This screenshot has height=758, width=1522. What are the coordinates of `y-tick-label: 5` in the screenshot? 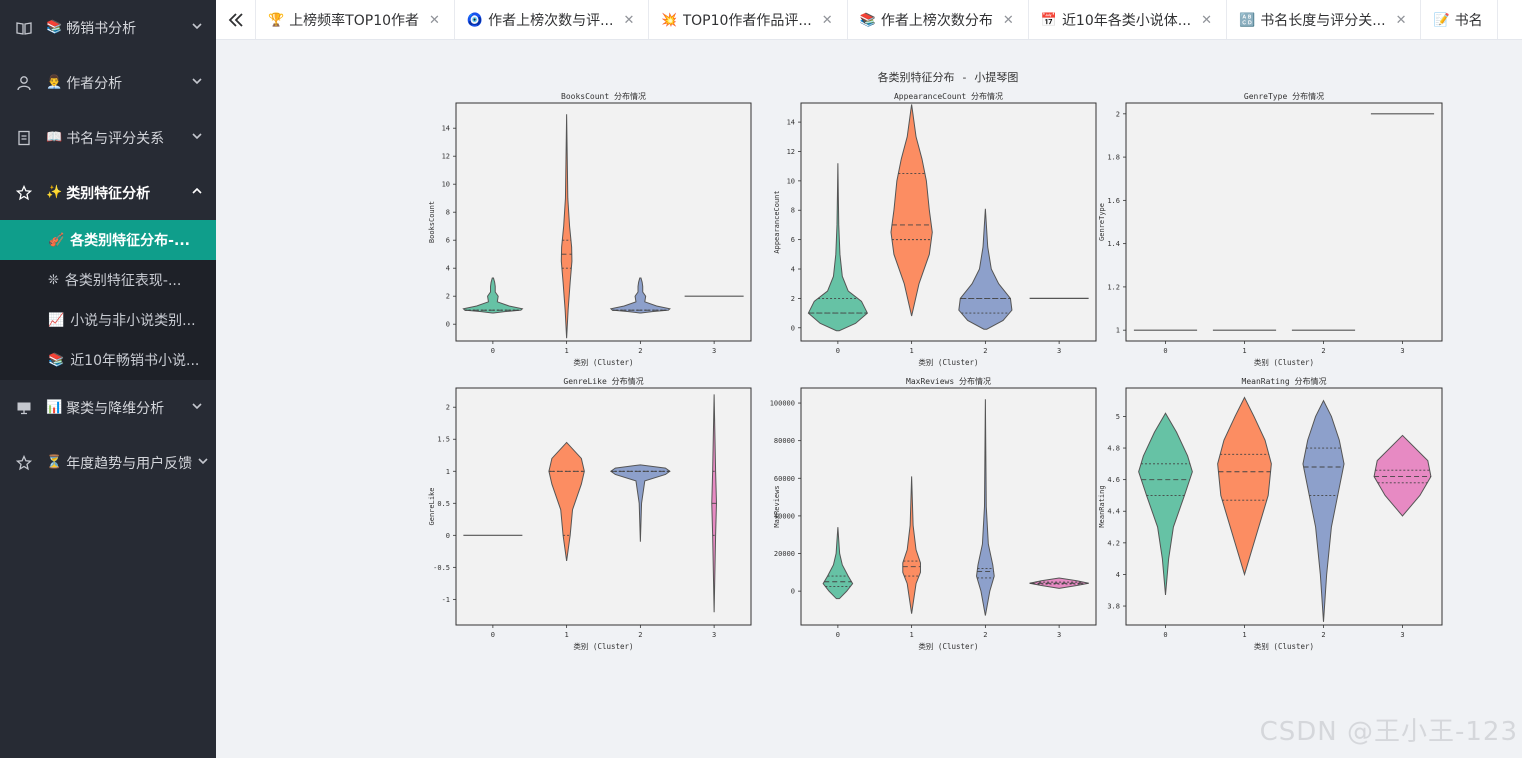 It's located at (1118, 417).